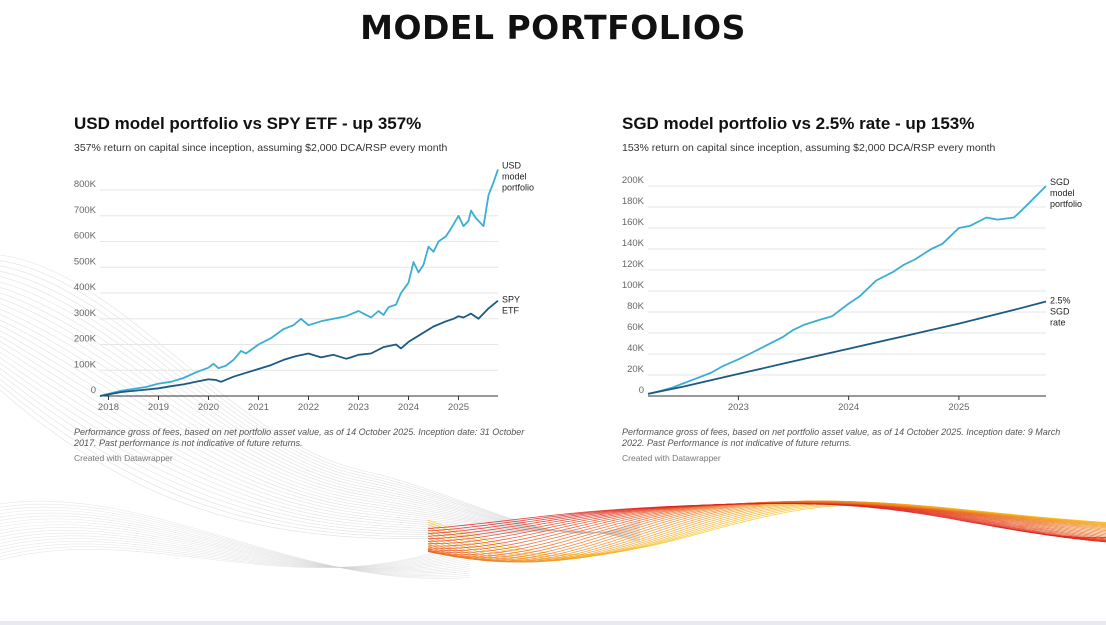 The height and width of the screenshot is (625, 1106). Describe the element at coordinates (633, 264) in the screenshot. I see `y-tick-label: 120K` at that location.